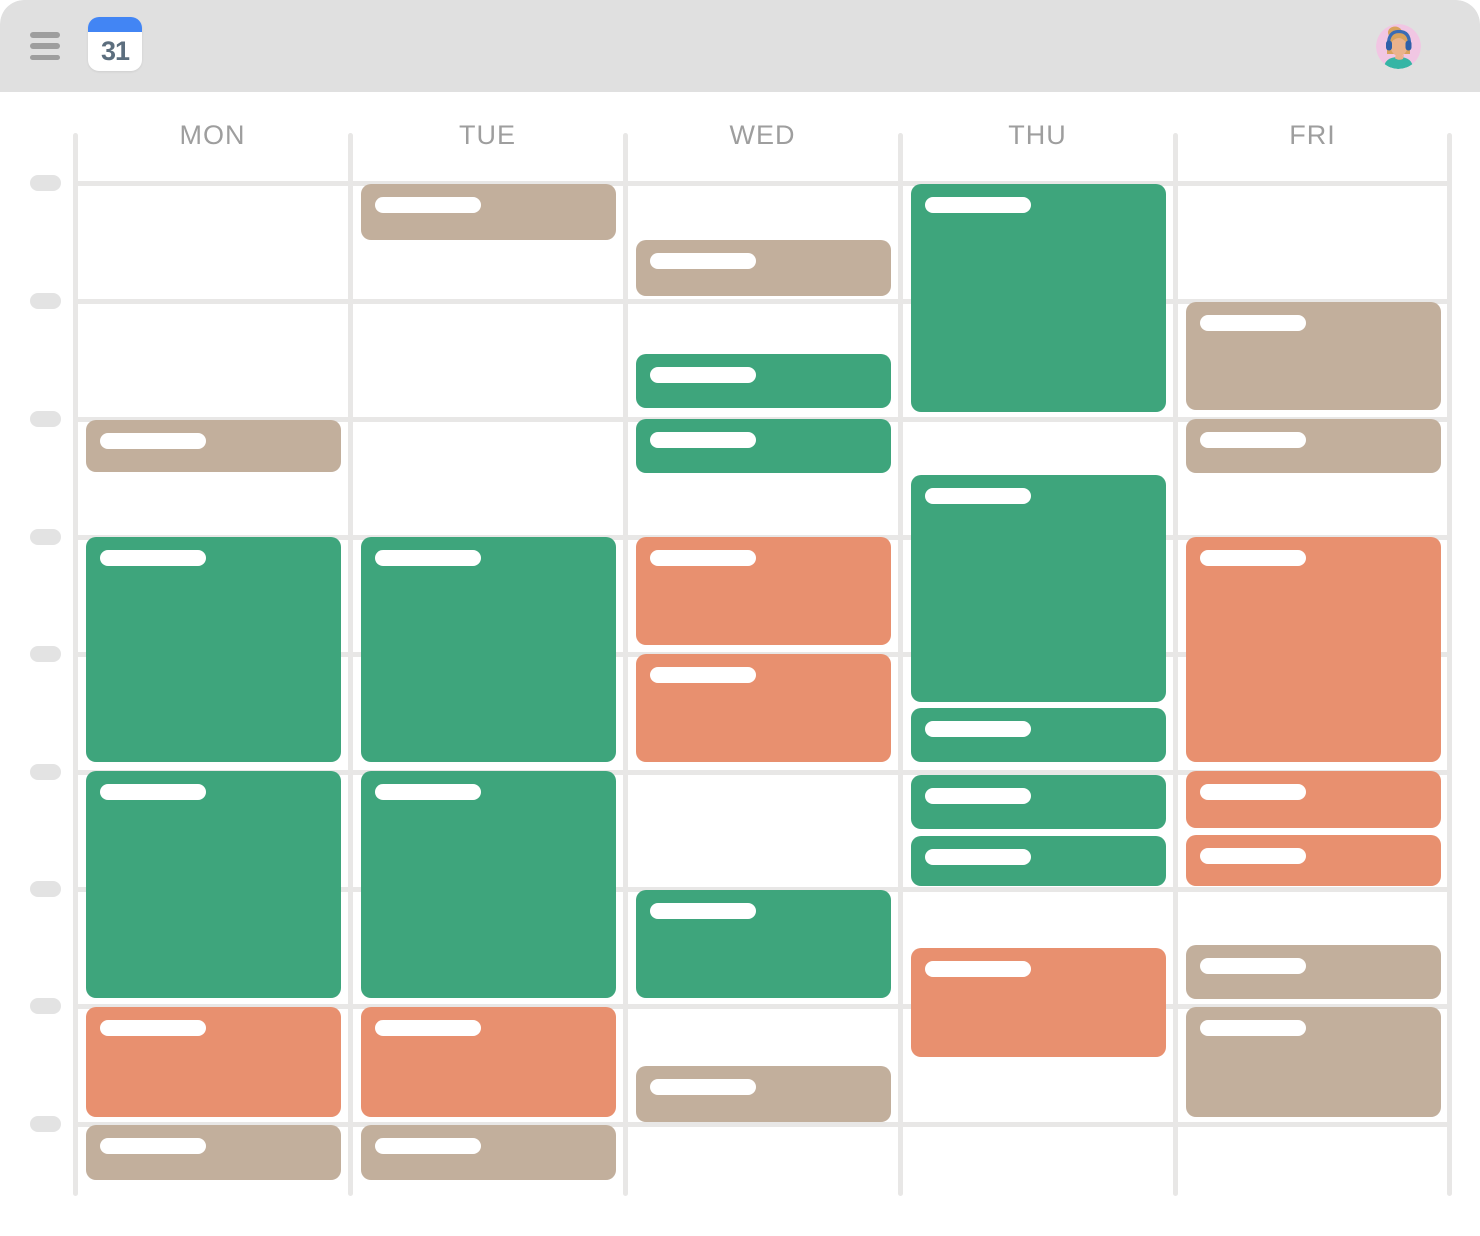  I want to click on day-header-thu: THU, so click(1037, 135).